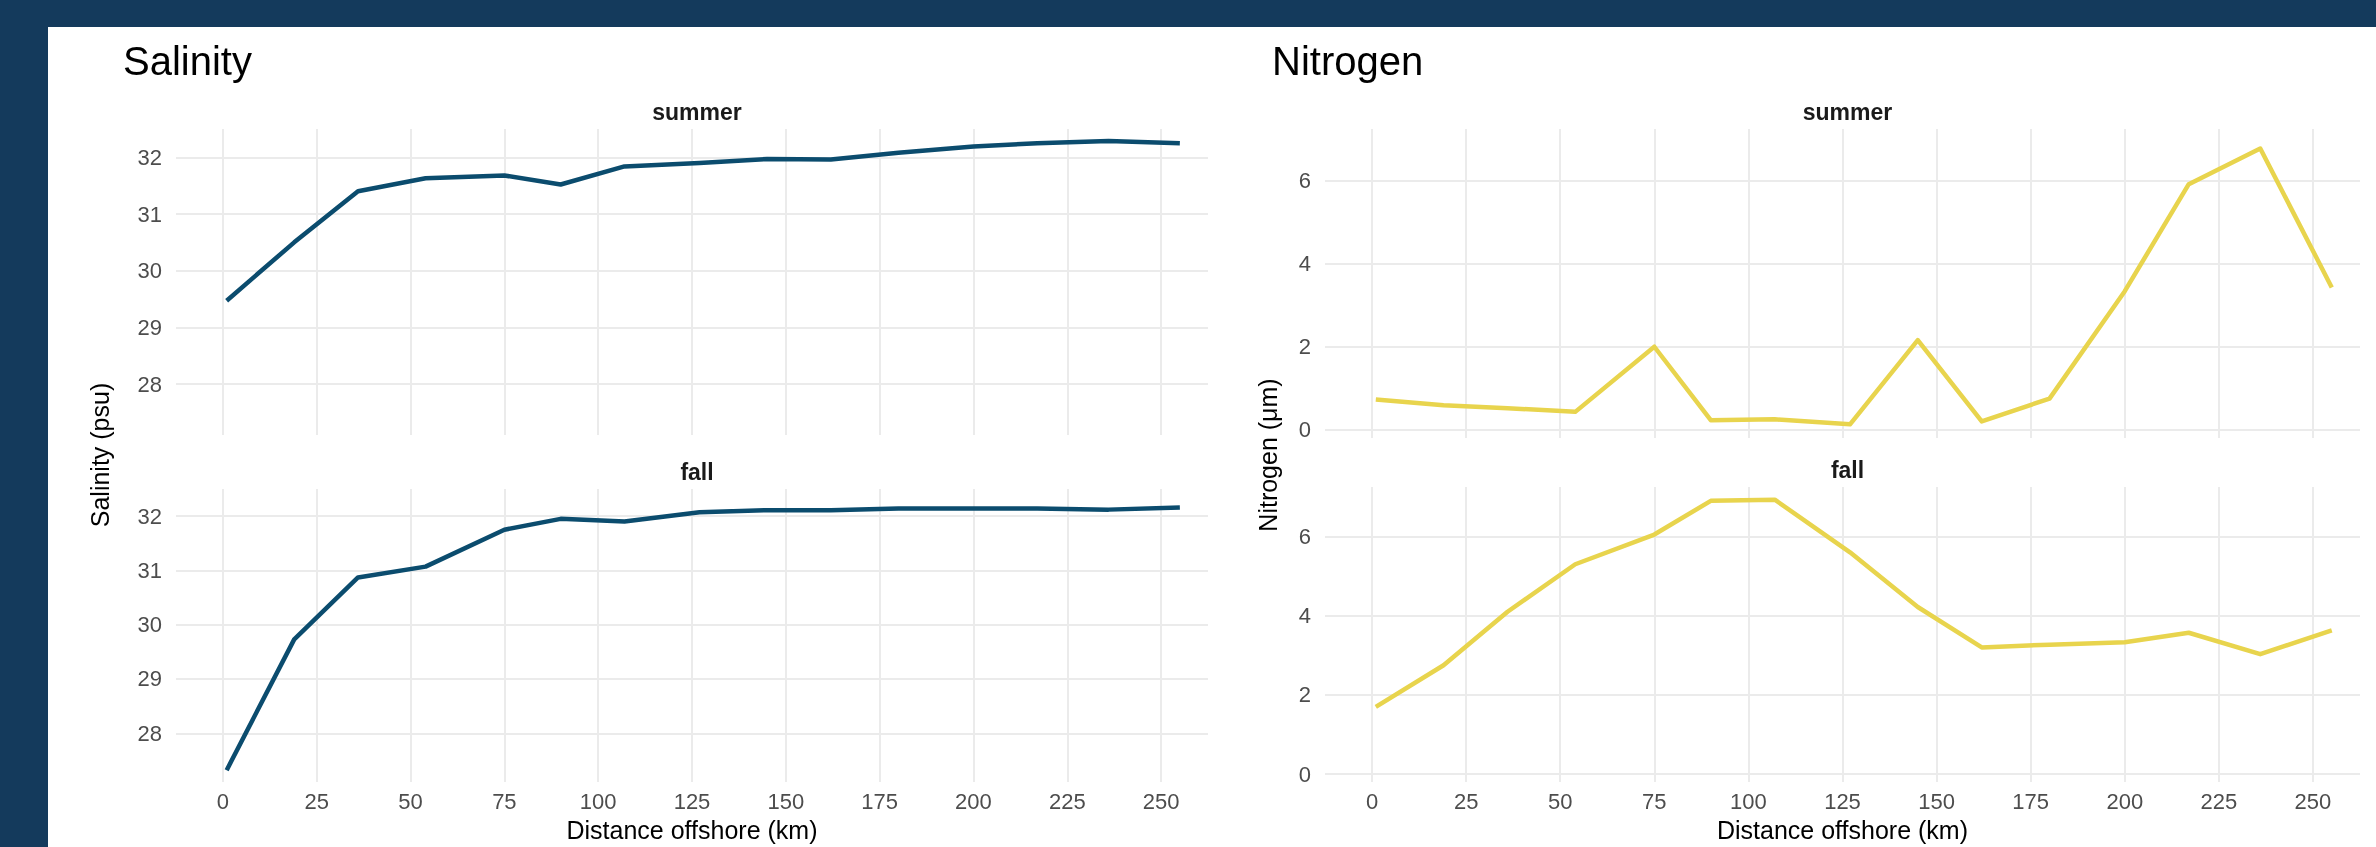  Describe the element at coordinates (1348, 61) in the screenshot. I see `chart-title: Nitrogen` at that location.